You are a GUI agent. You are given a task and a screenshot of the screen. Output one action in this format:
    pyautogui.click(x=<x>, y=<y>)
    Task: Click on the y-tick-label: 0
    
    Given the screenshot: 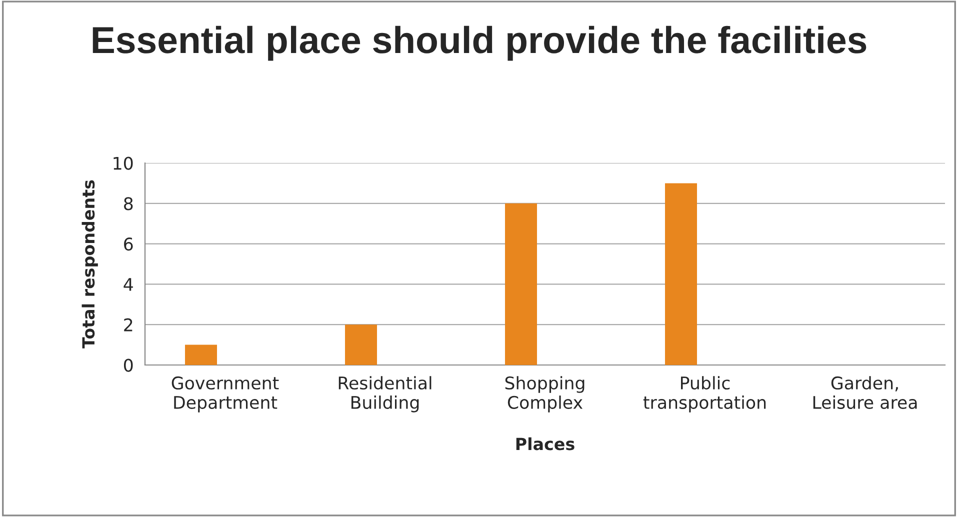 What is the action you would take?
    pyautogui.click(x=128, y=365)
    